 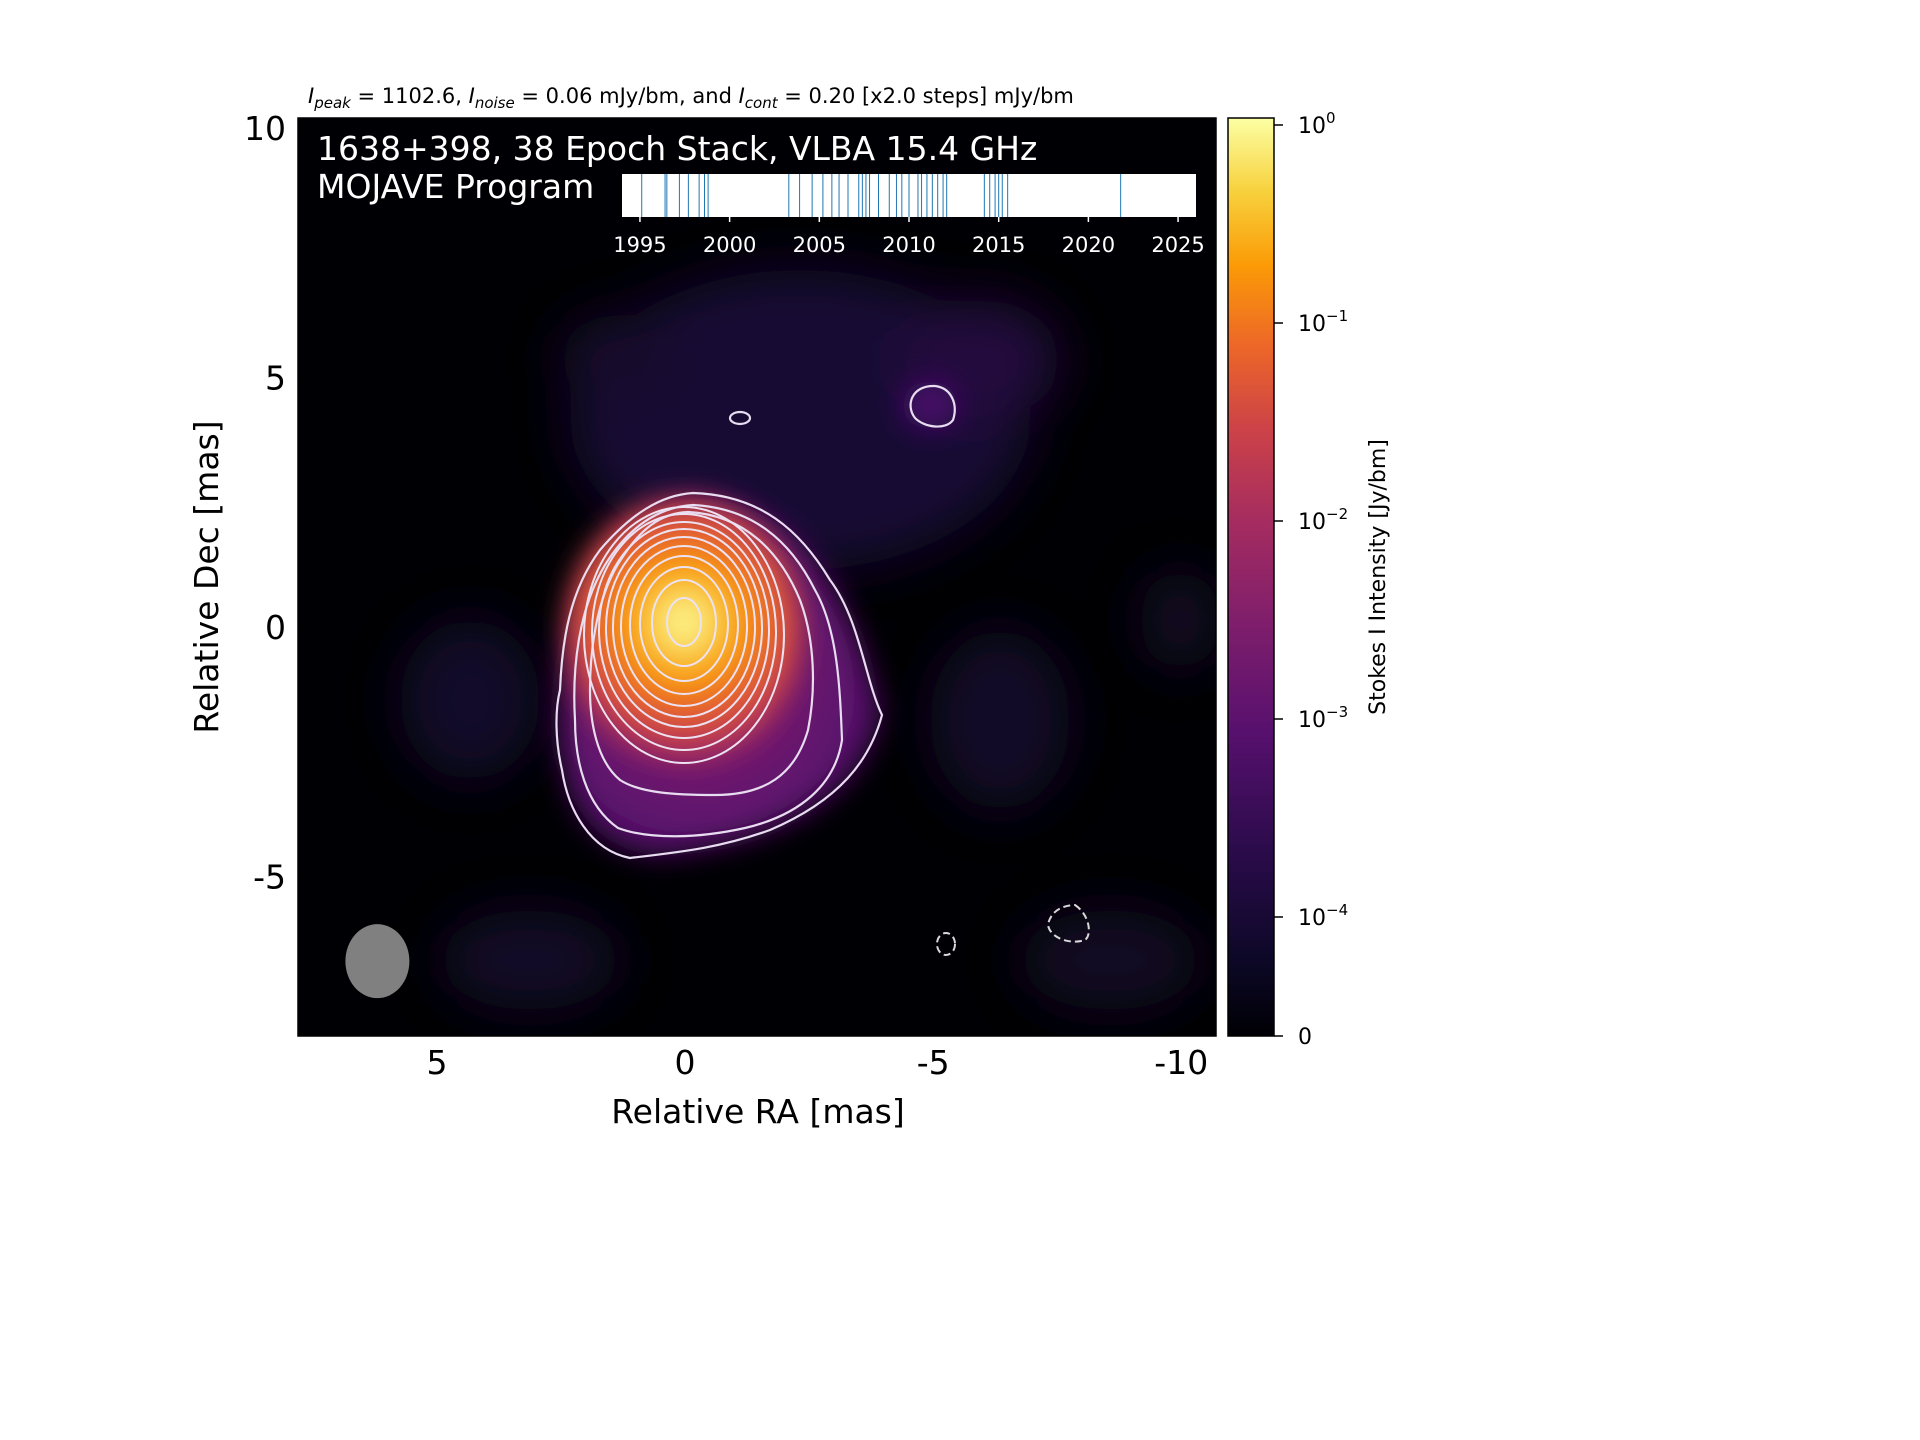 I want to click on beam-ellipse, so click(x=377, y=961).